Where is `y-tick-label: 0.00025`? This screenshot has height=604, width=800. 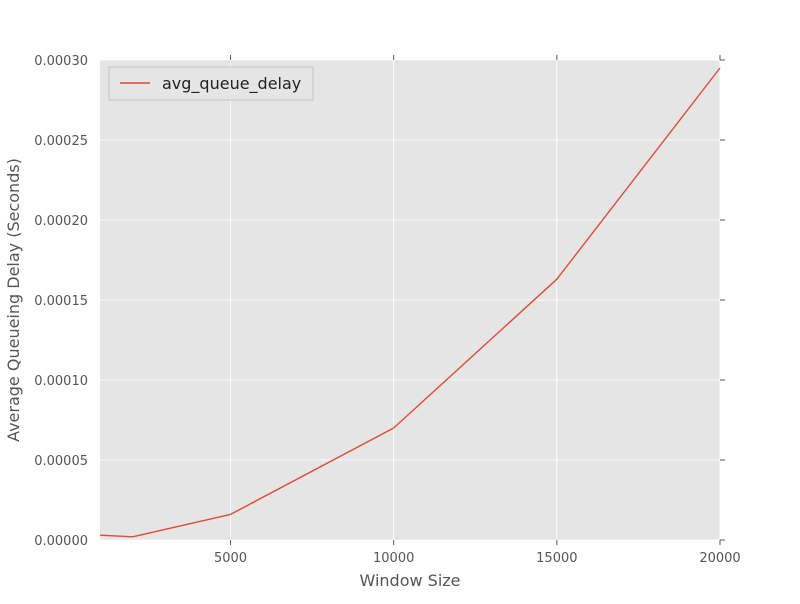 y-tick-label: 0.00025 is located at coordinates (61, 141).